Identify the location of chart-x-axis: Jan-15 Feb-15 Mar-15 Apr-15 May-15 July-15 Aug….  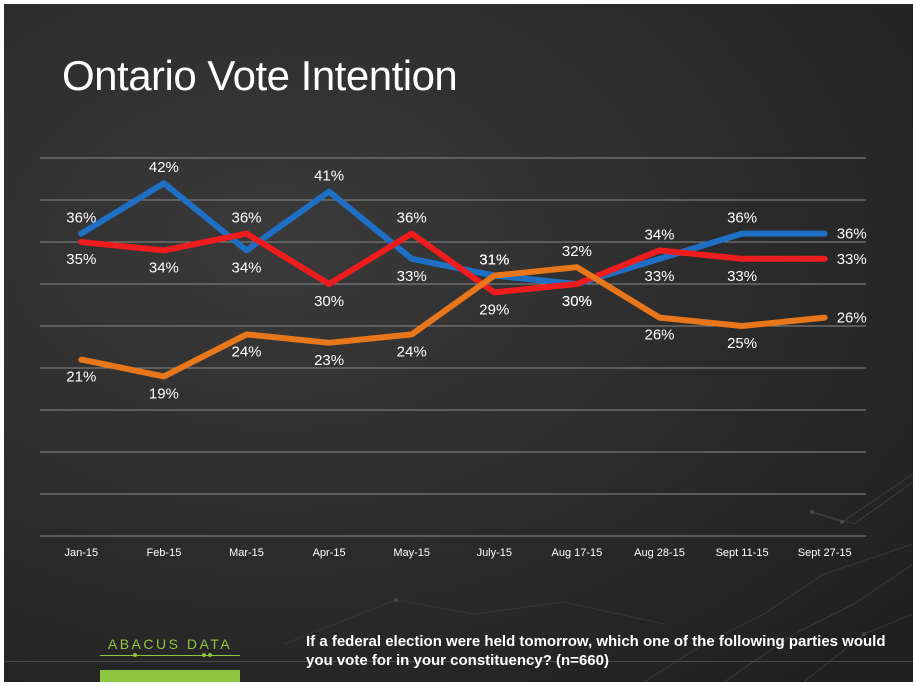
(457, 553).